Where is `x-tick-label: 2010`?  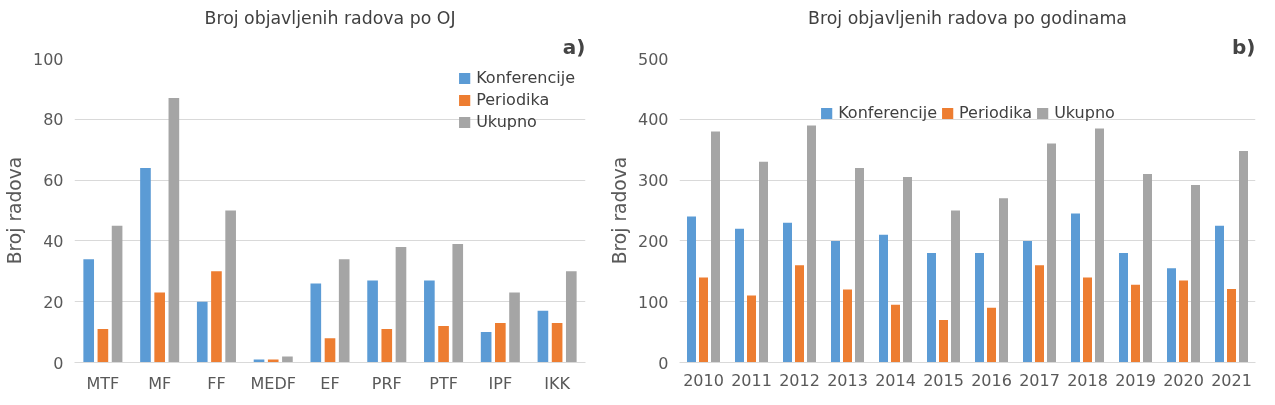 x-tick-label: 2010 is located at coordinates (703, 380).